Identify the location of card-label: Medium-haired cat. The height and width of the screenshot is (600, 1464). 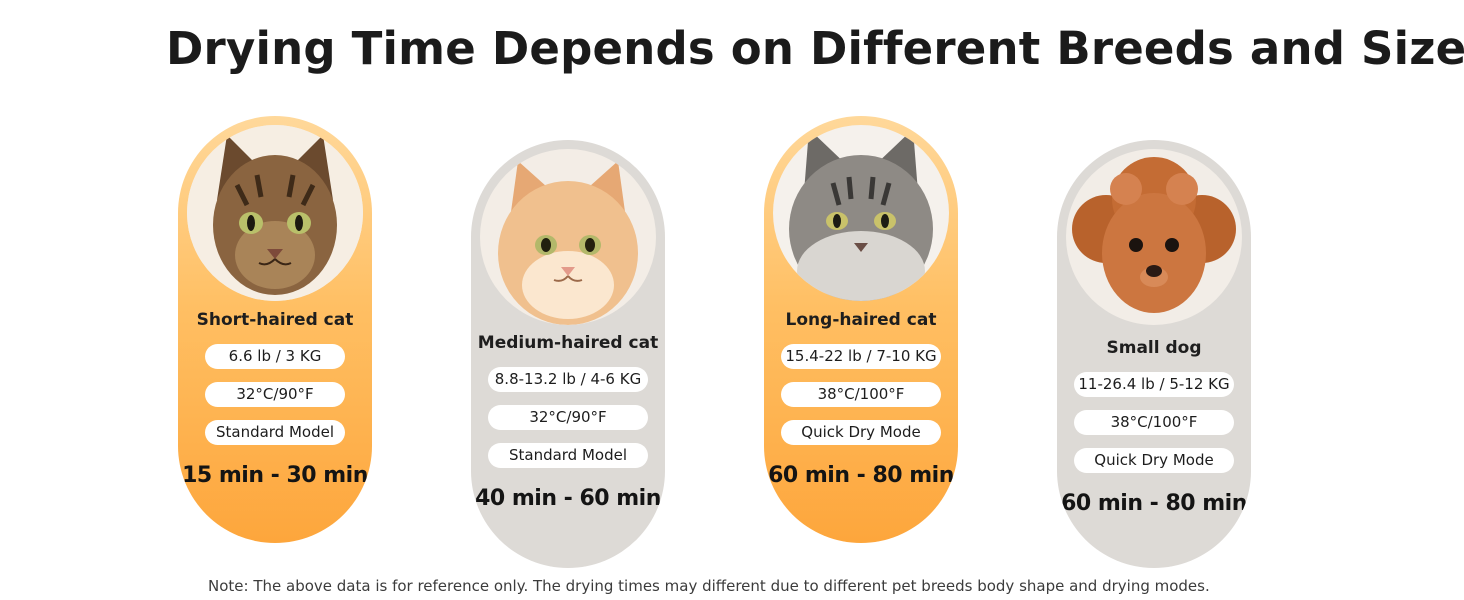
(568, 343).